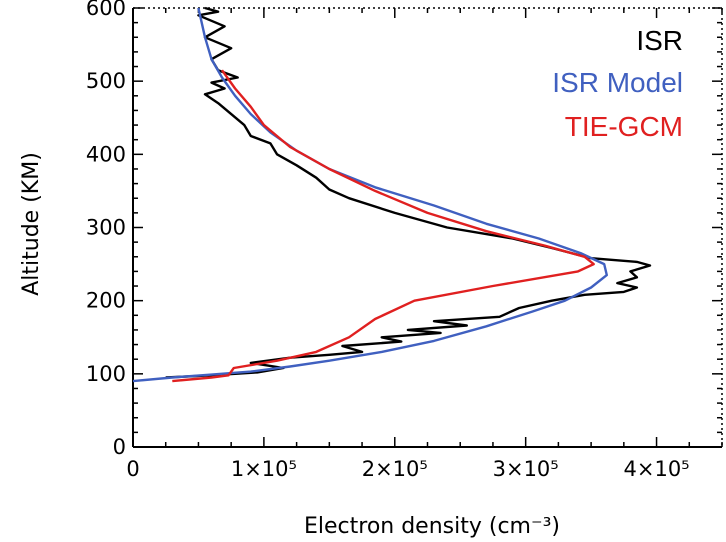 This screenshot has height=542, width=726. I want to click on x-tick-label: 2×10⁵, so click(395, 469).